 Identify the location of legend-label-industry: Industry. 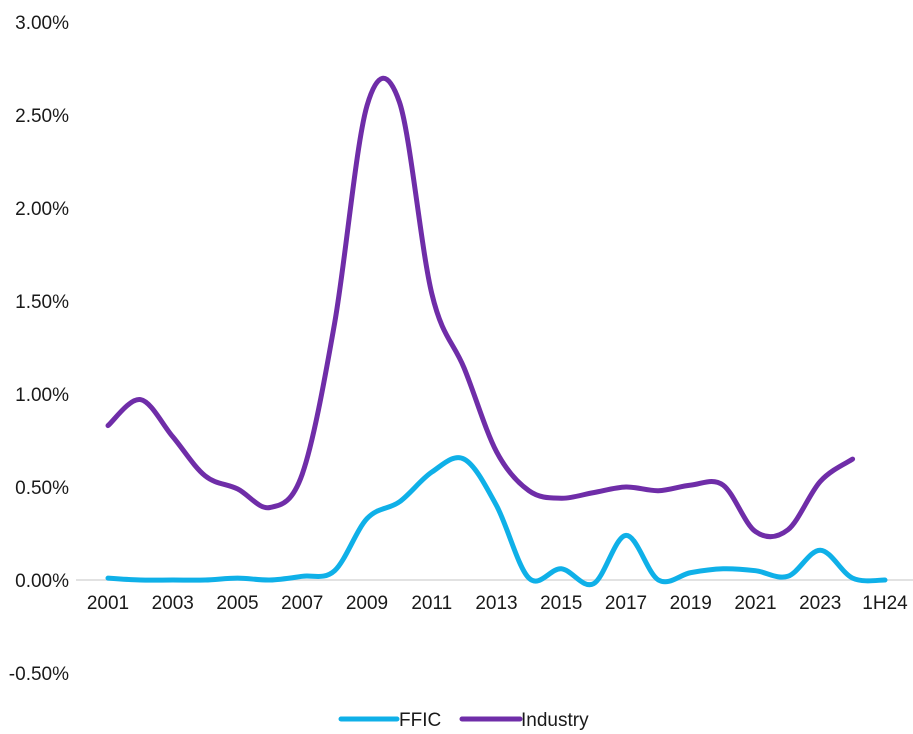
(555, 720).